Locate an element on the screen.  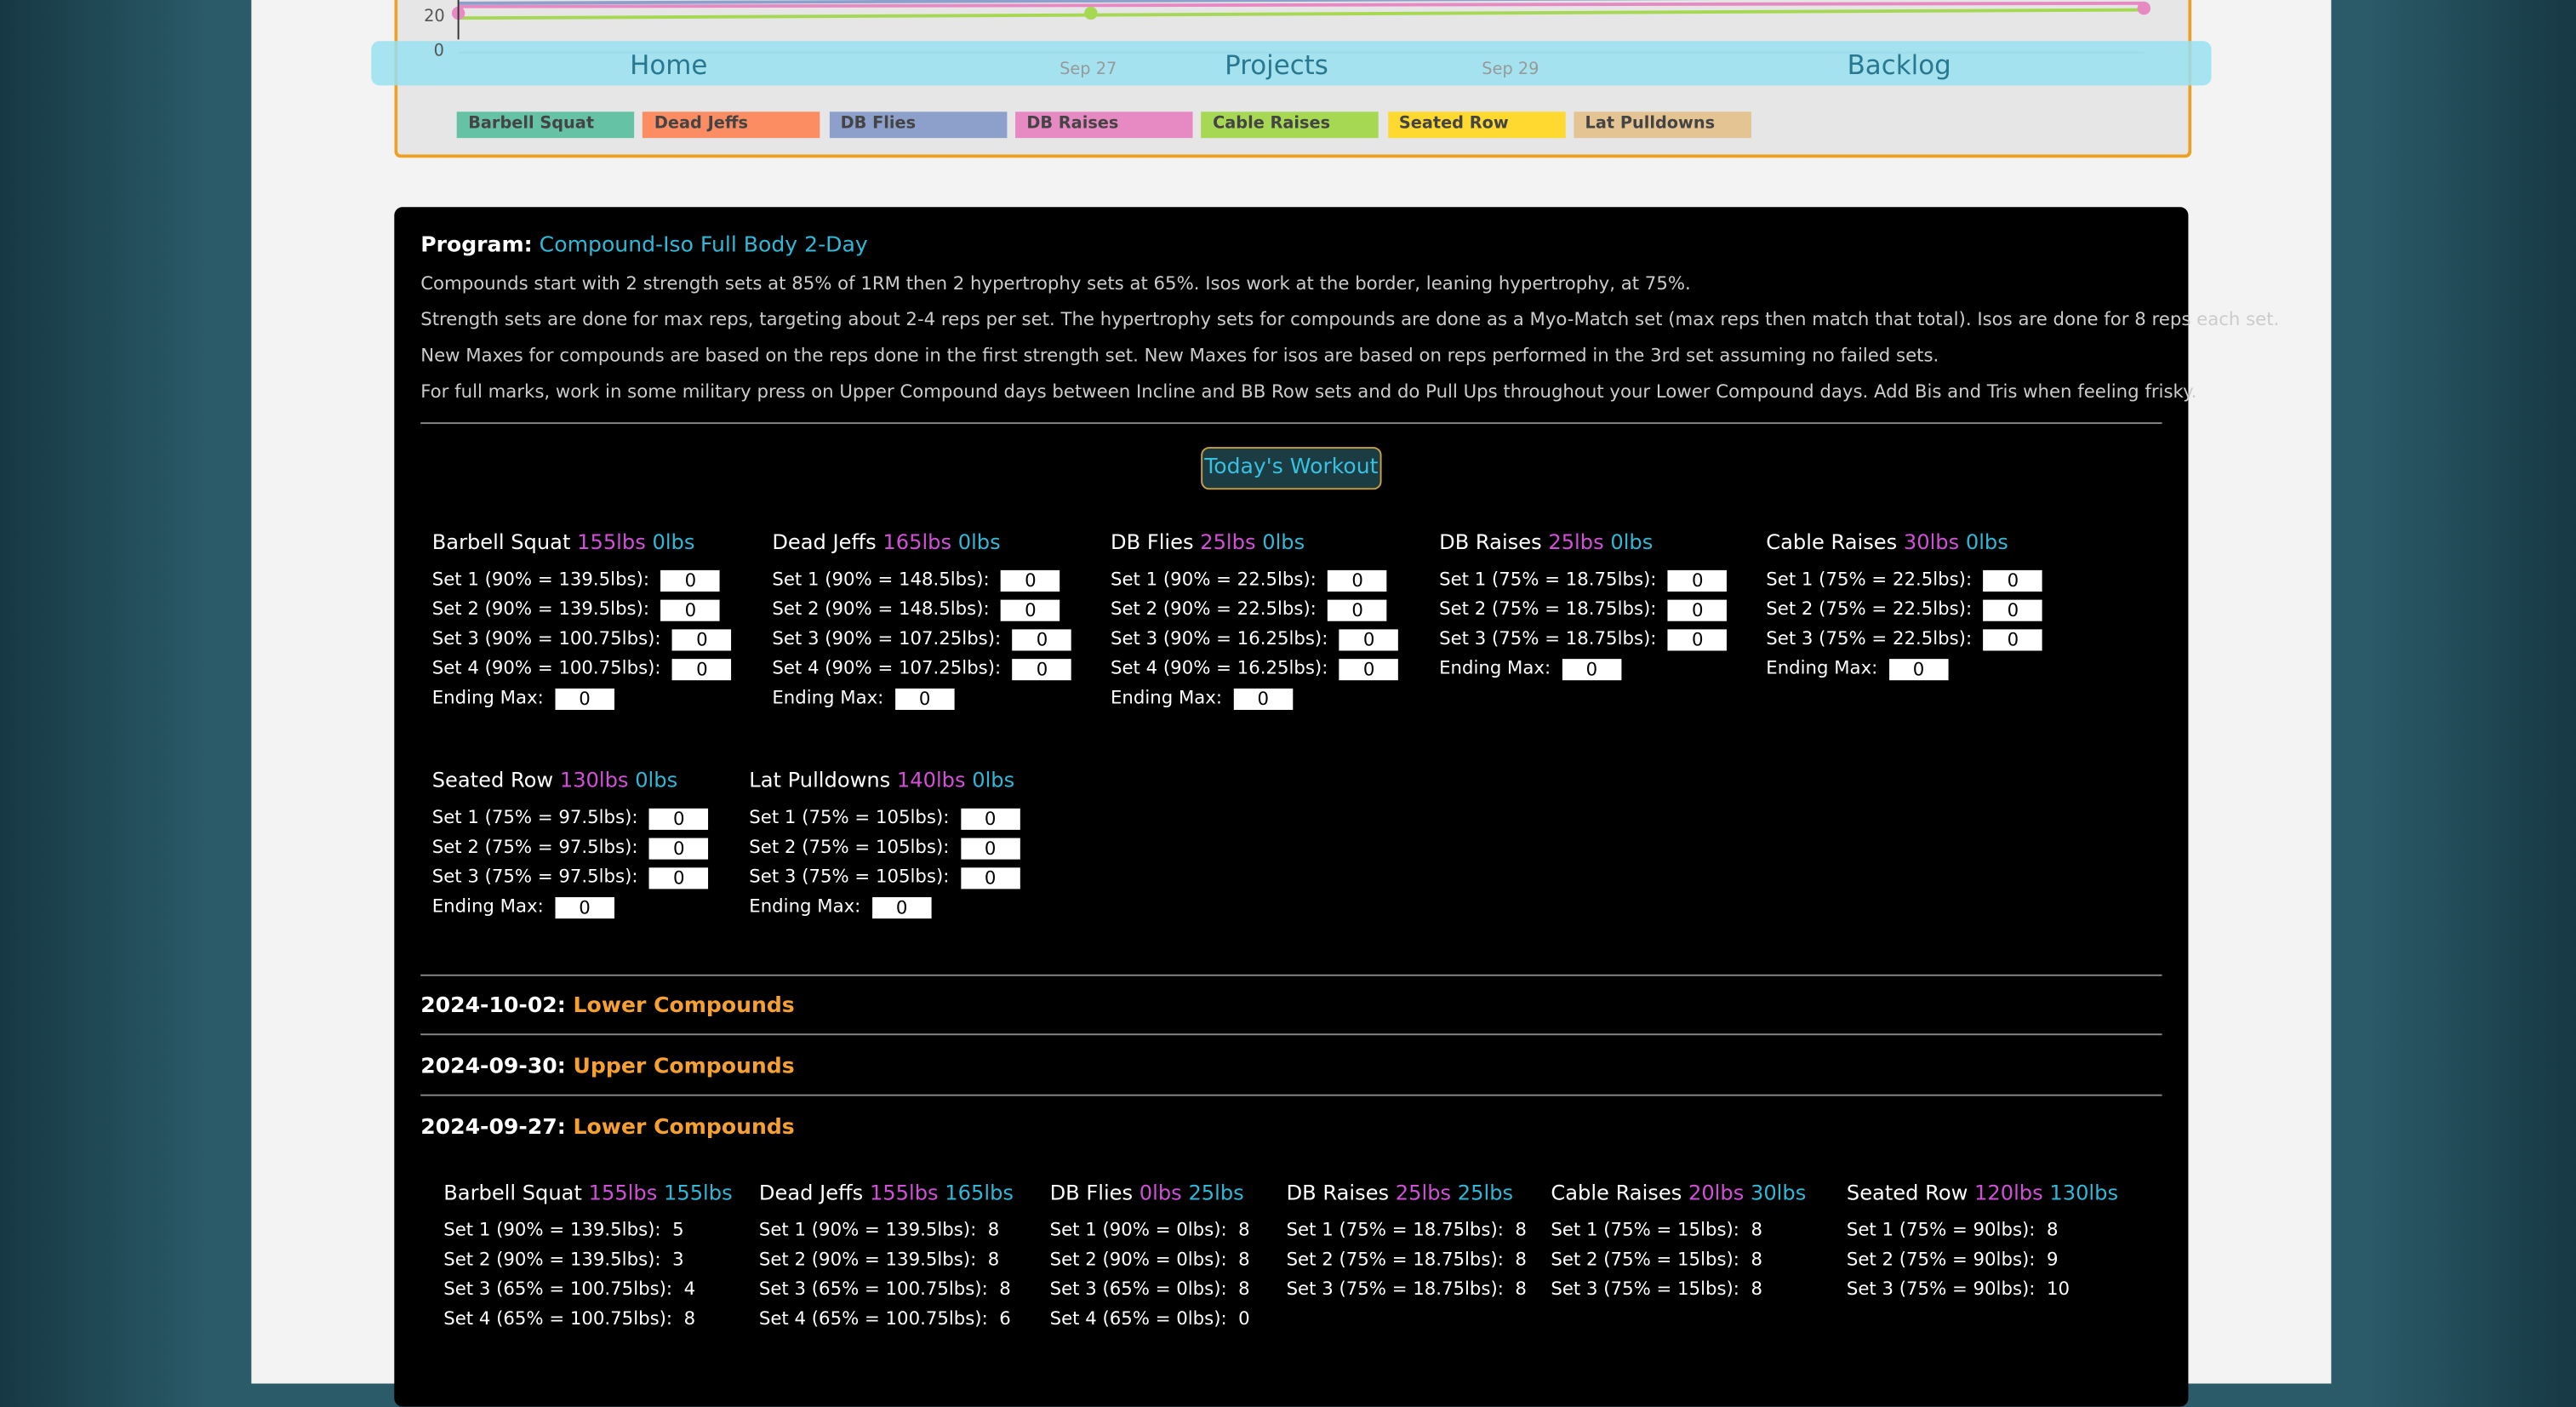
exercise-title: Cable Raises 20lbs 30lbs is located at coordinates (1678, 1192).